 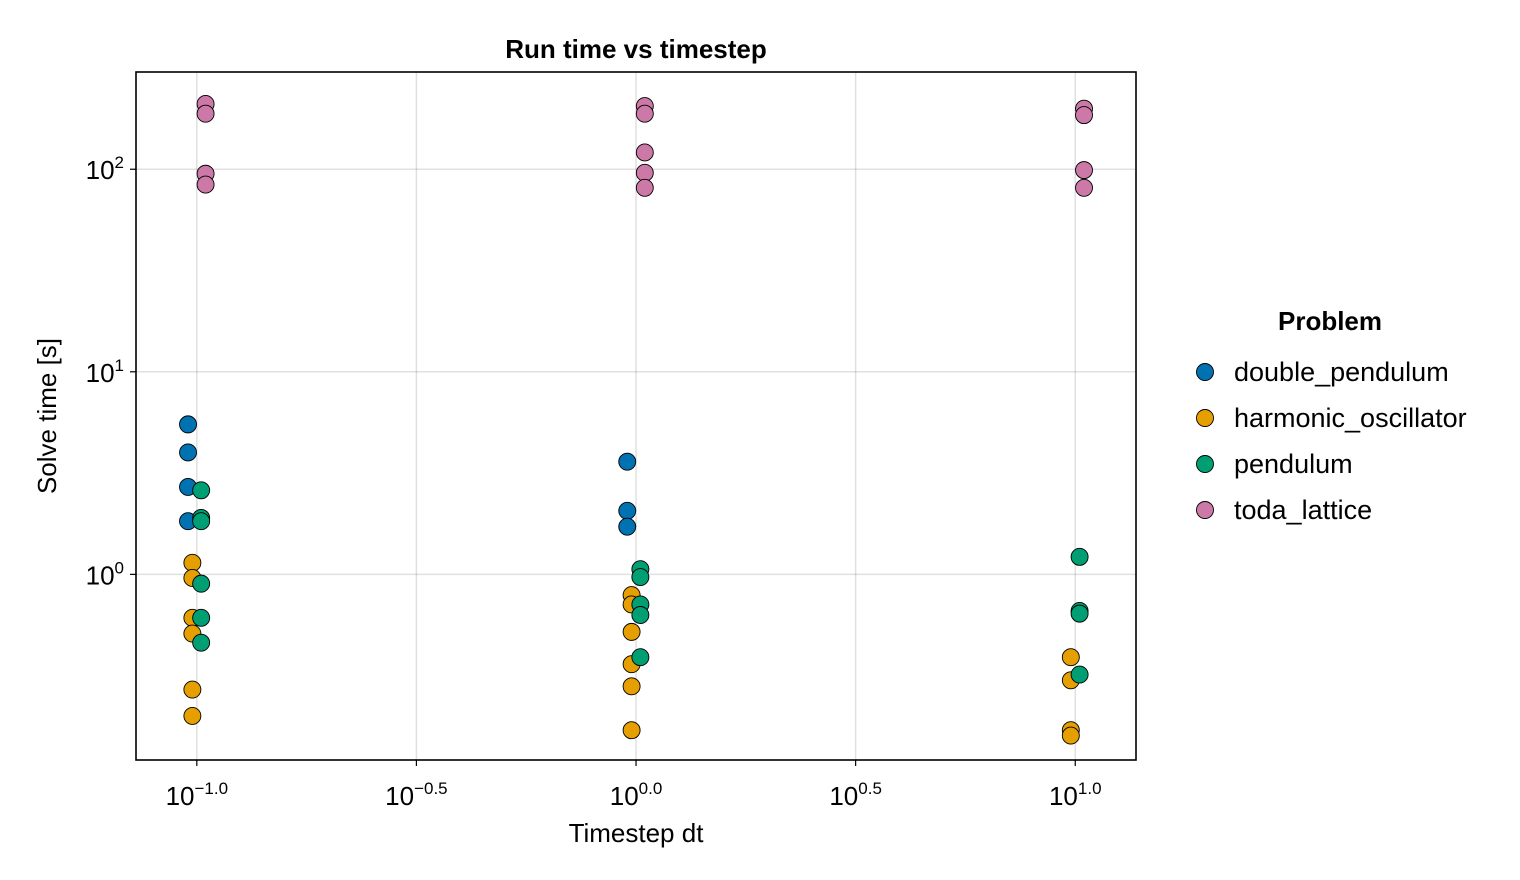 What do you see at coordinates (1341, 372) in the screenshot?
I see `legend-label: double_pendulum` at bounding box center [1341, 372].